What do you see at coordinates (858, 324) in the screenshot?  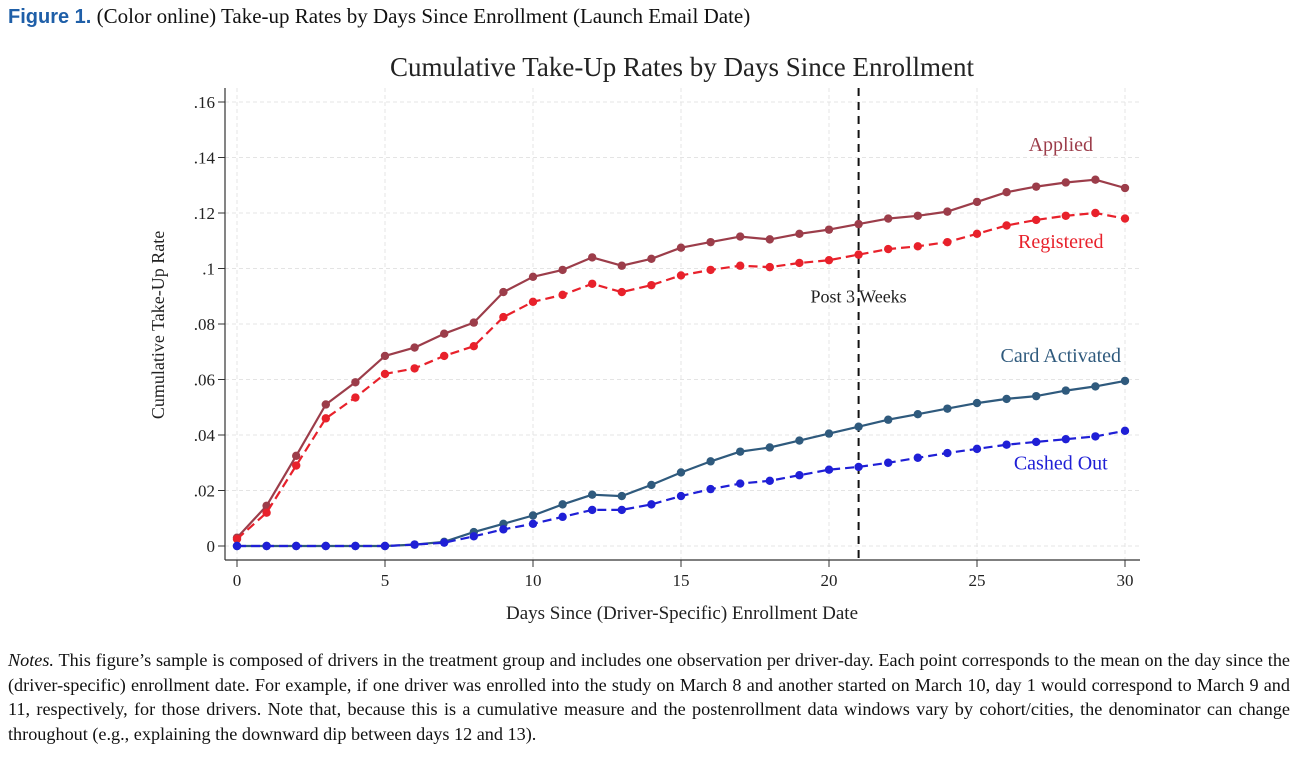 I see `reference-line: Post 3 Weeks` at bounding box center [858, 324].